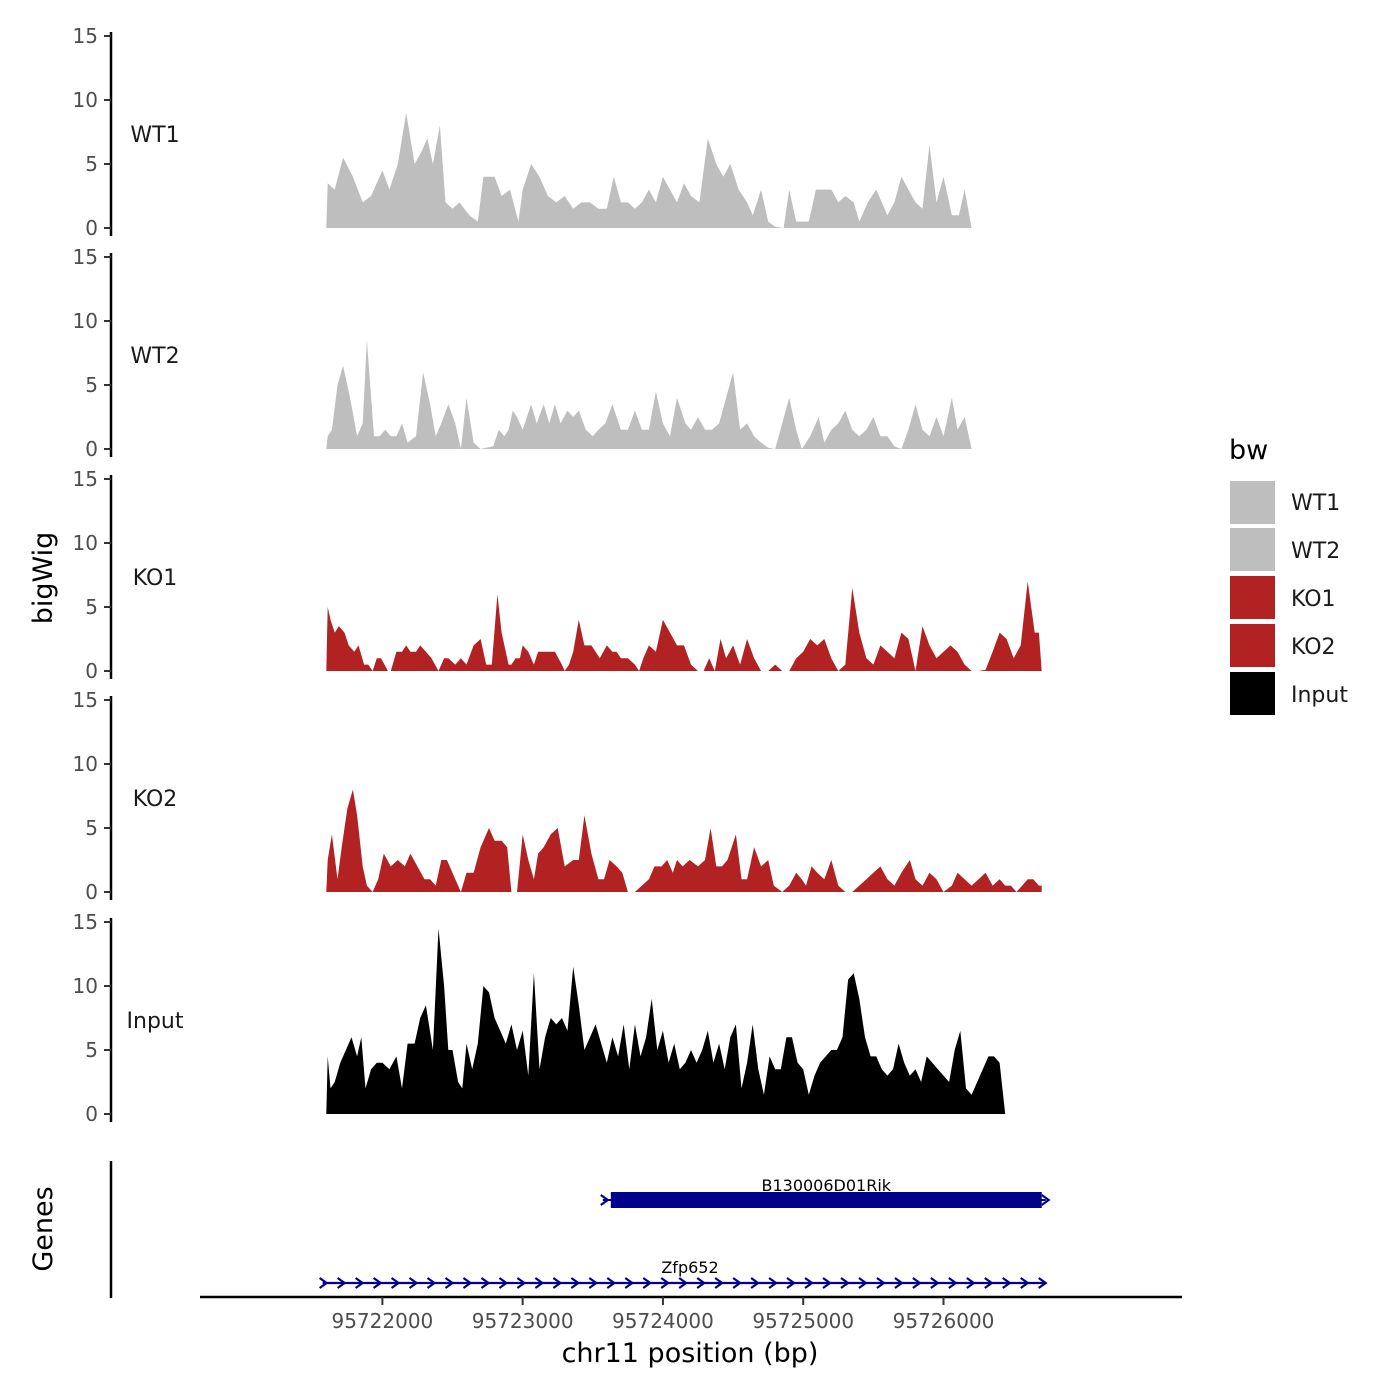 This screenshot has height=1400, width=1400. What do you see at coordinates (523, 1321) in the screenshot?
I see `x-tick-label: 95723000` at bounding box center [523, 1321].